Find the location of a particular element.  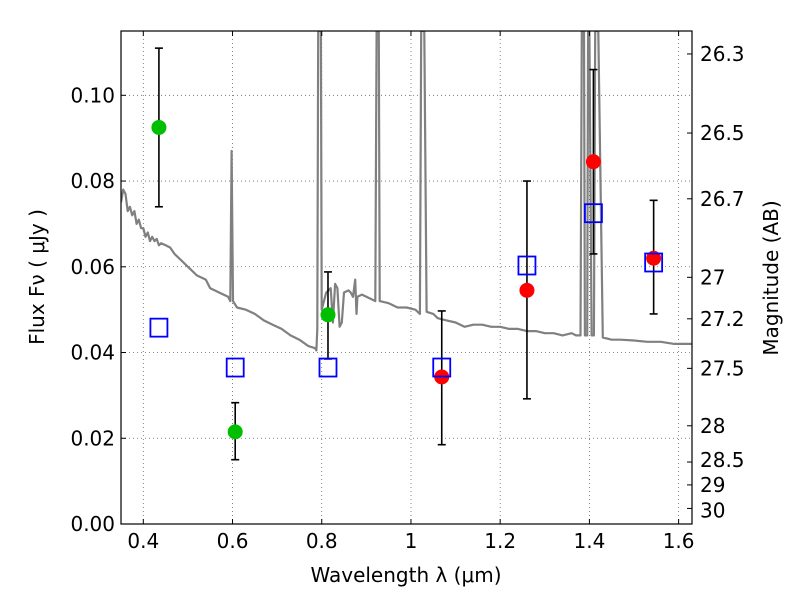

y-tick-label: 0.02 is located at coordinates (92, 438).